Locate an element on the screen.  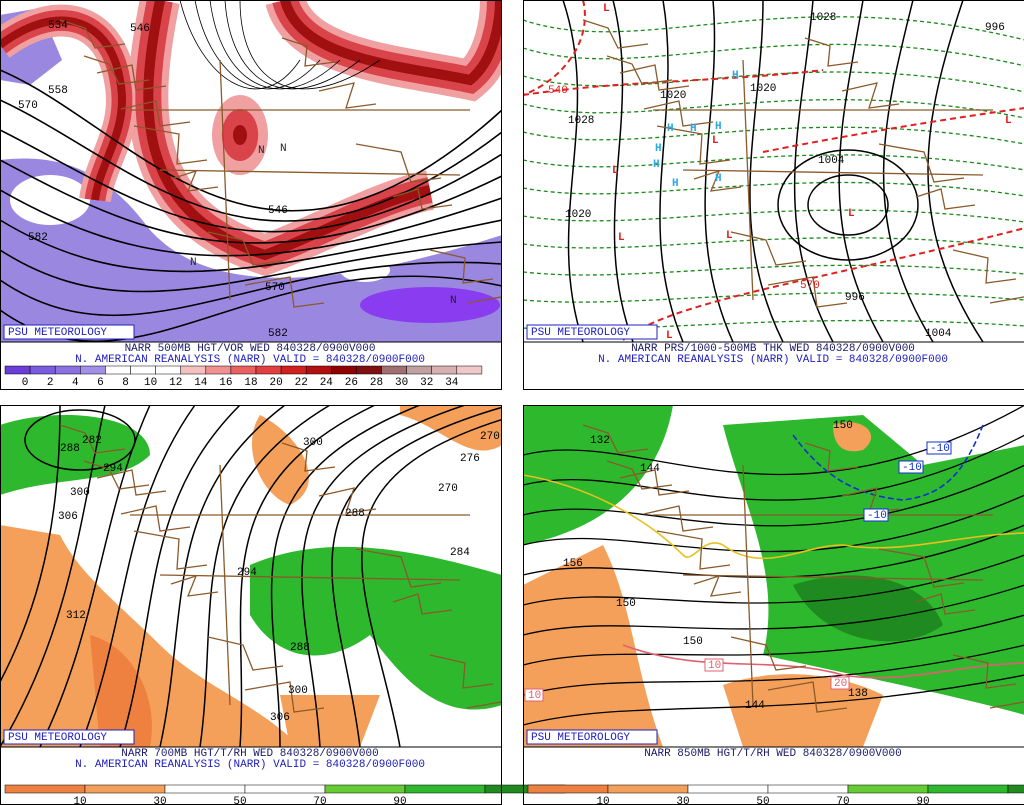
colorbar-label: 10 is located at coordinates (602, 800).